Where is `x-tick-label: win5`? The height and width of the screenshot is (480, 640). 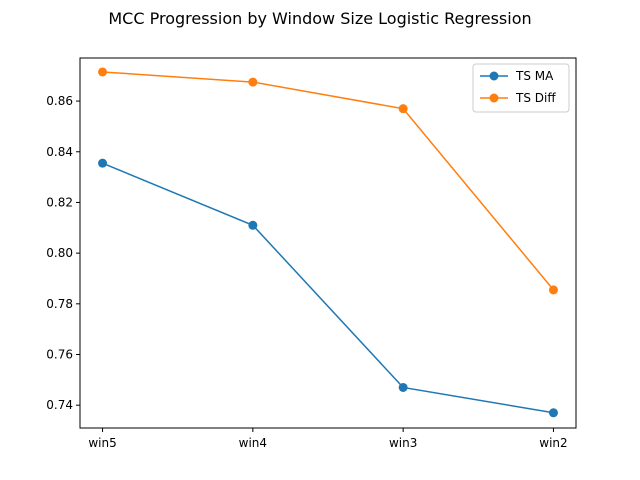 x-tick-label: win5 is located at coordinates (102, 443).